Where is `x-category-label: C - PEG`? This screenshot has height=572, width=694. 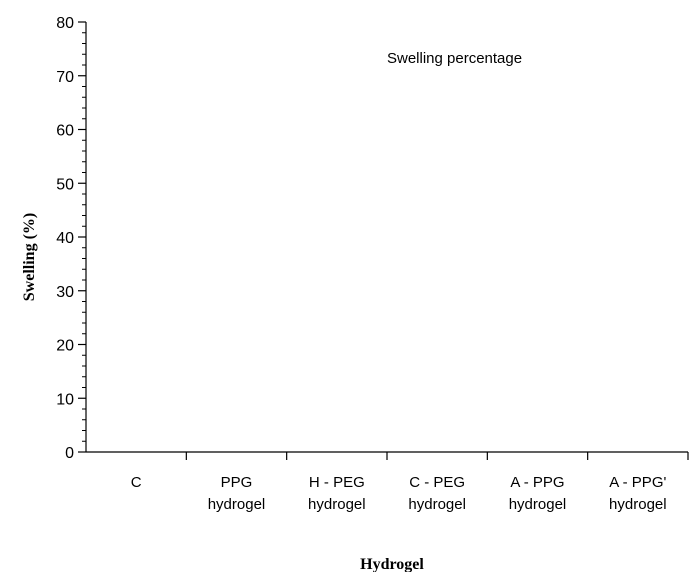 x-category-label: C - PEG is located at coordinates (437, 482).